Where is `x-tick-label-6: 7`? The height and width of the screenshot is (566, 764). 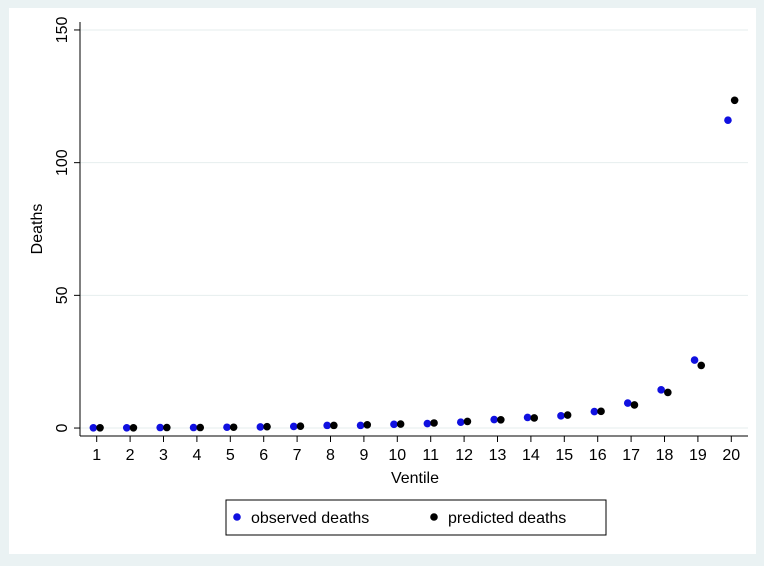 x-tick-label-6: 7 is located at coordinates (297, 455).